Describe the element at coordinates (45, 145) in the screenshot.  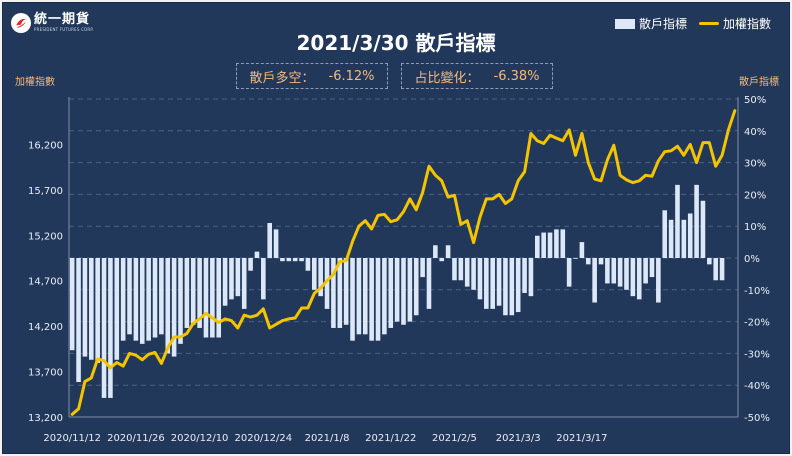
I see `left-tick-label: 16,200` at that location.